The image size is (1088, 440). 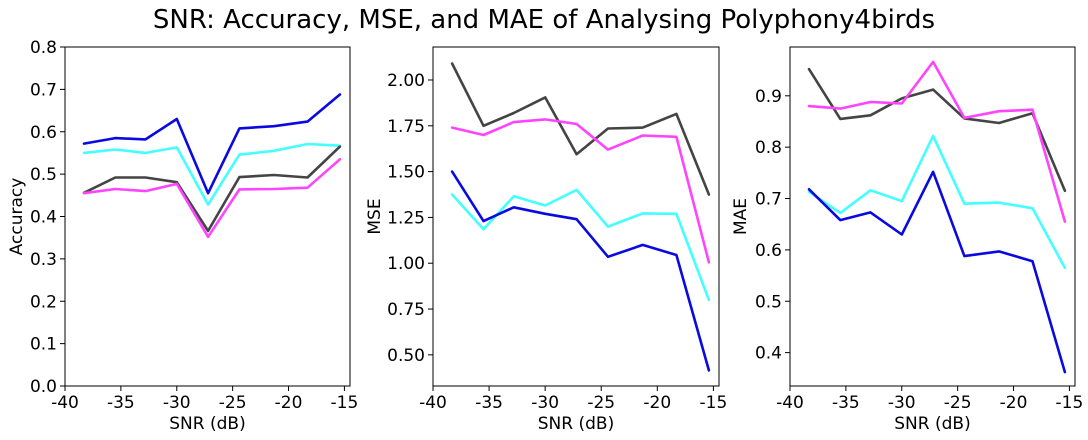 I want to click on accuracy-y-tick-label: 0.4, so click(x=43, y=218).